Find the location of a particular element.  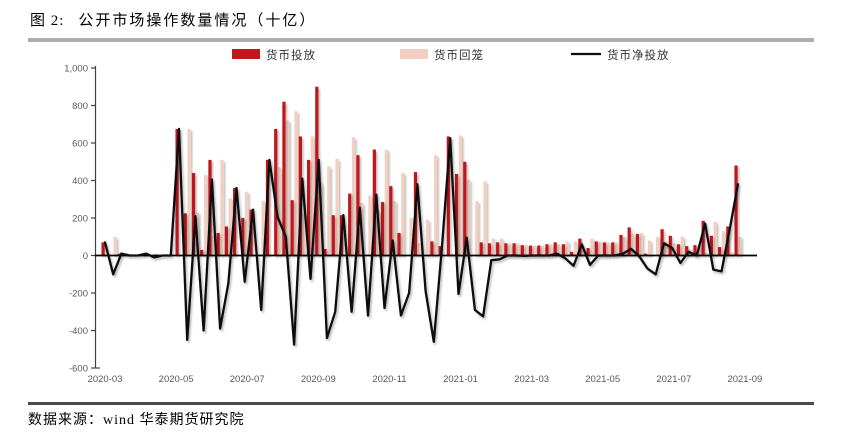

figure-header: 图 2: 公开市场操作数量情况（十亿） is located at coordinates (173, 19).